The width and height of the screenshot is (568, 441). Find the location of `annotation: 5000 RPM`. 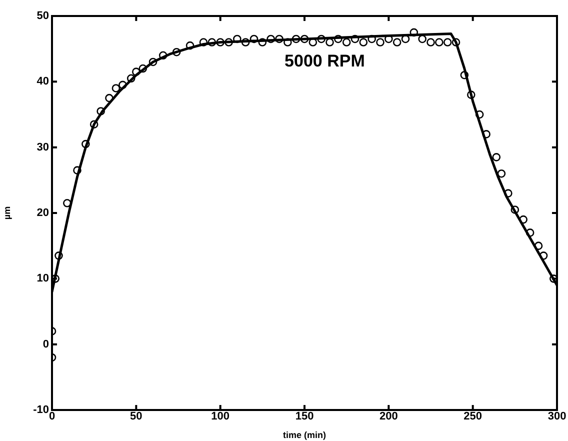

annotation: 5000 RPM is located at coordinates (324, 61).